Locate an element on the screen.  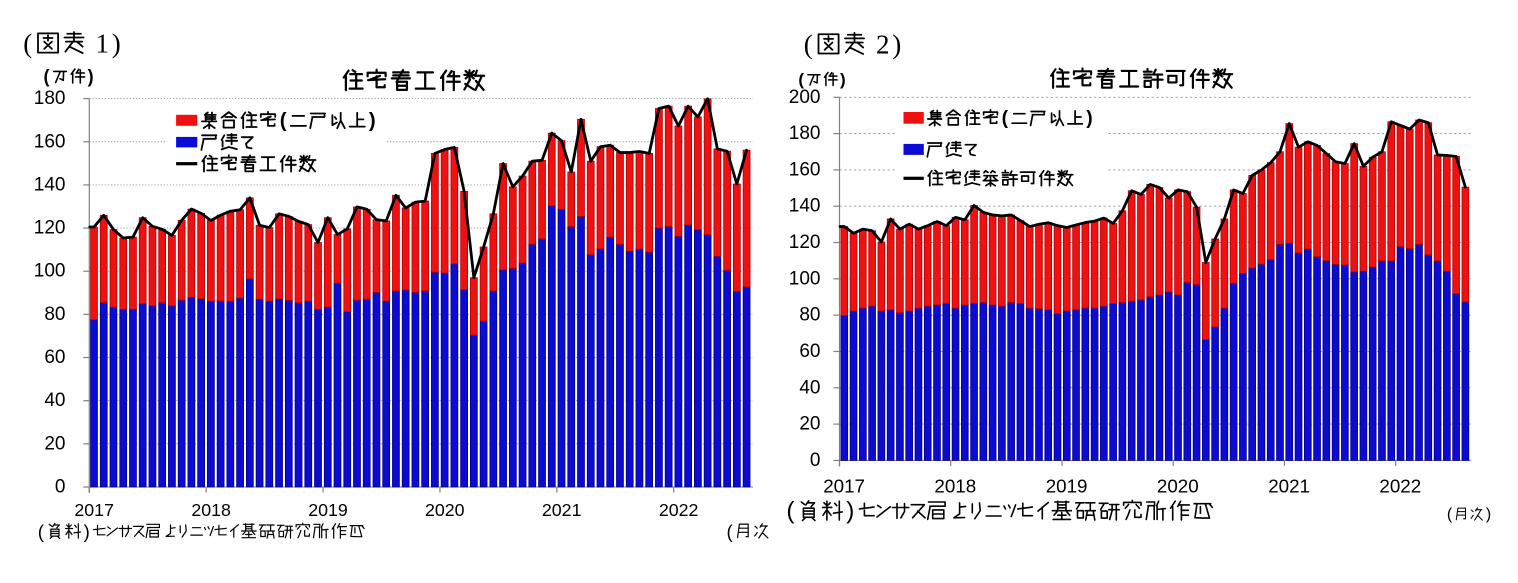
svg-text: 1 is located at coordinates (103, 44).